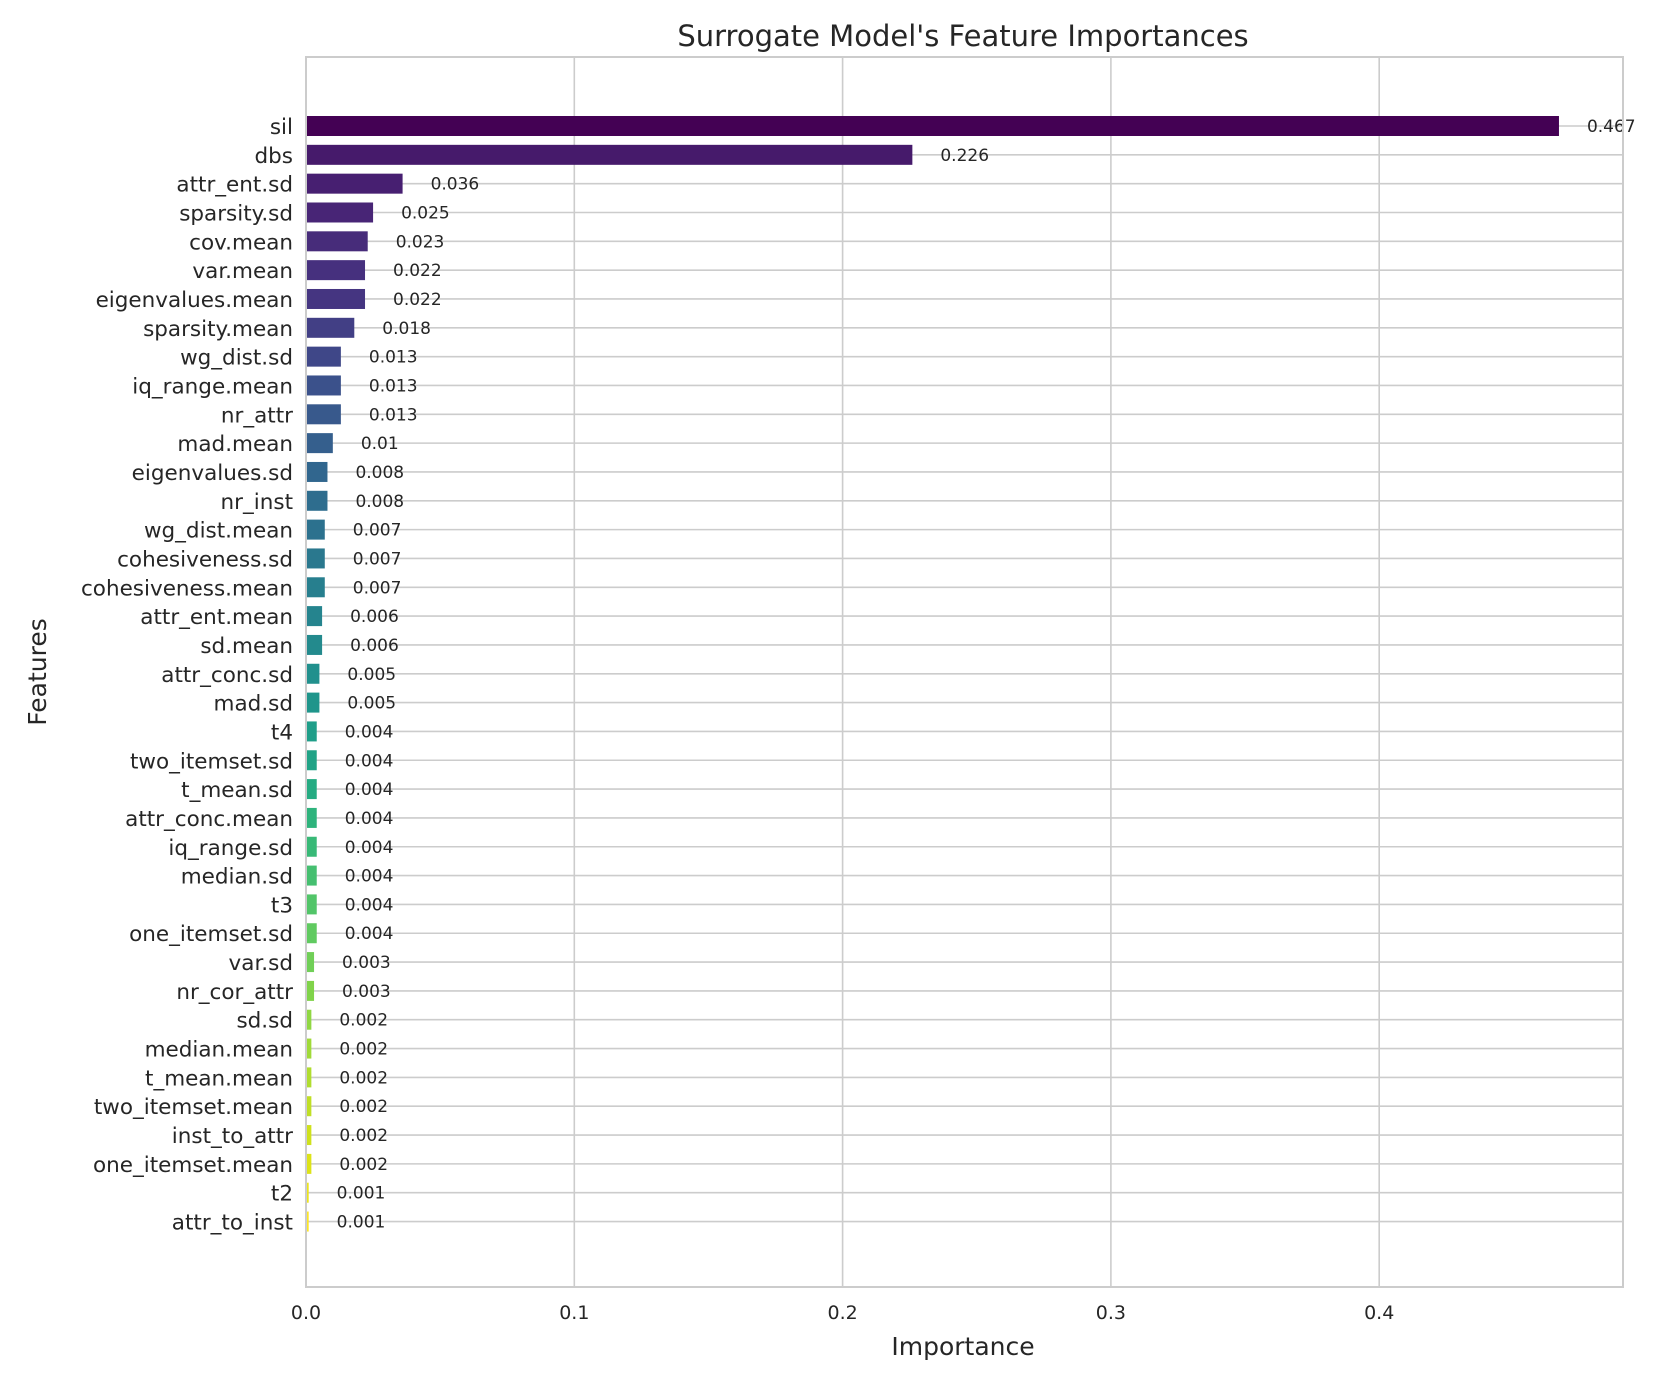 This screenshot has height=1384, width=1661. What do you see at coordinates (218, 329) in the screenshot?
I see `y-tick-label: sparsity.mean` at bounding box center [218, 329].